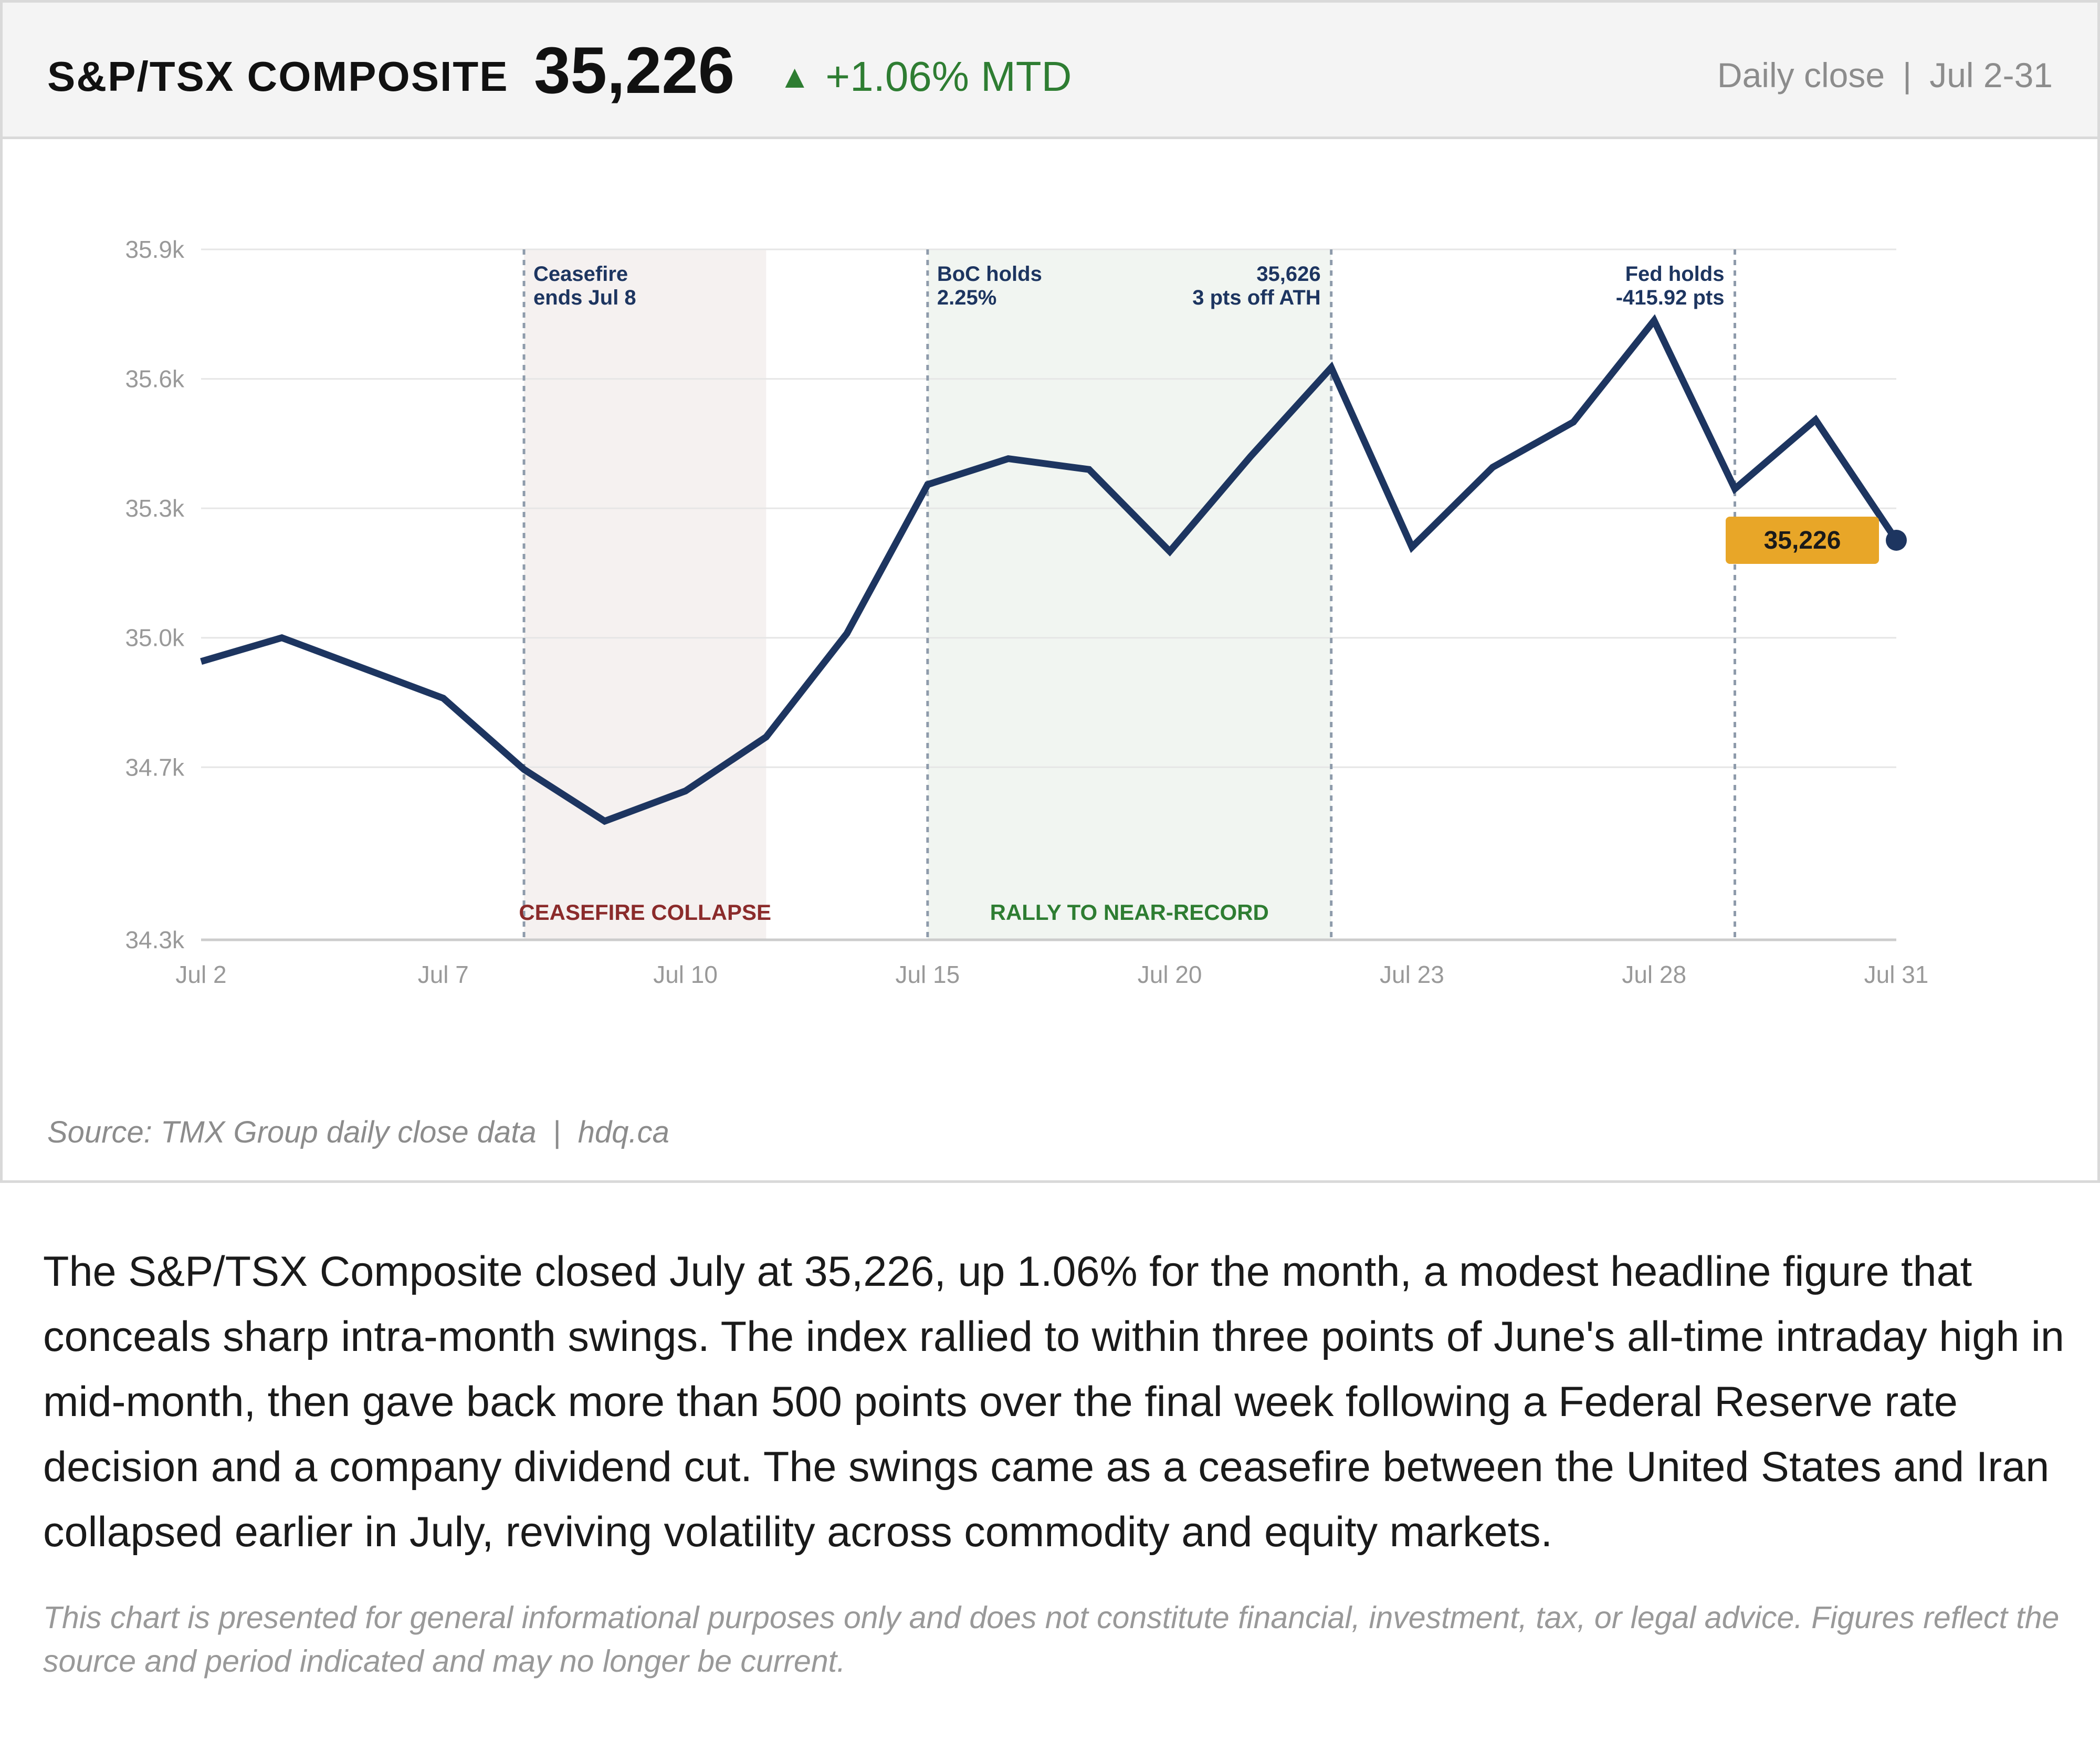 The height and width of the screenshot is (1751, 2100). Describe the element at coordinates (584, 297) in the screenshot. I see `event-annotation: ends Jul 8` at that location.